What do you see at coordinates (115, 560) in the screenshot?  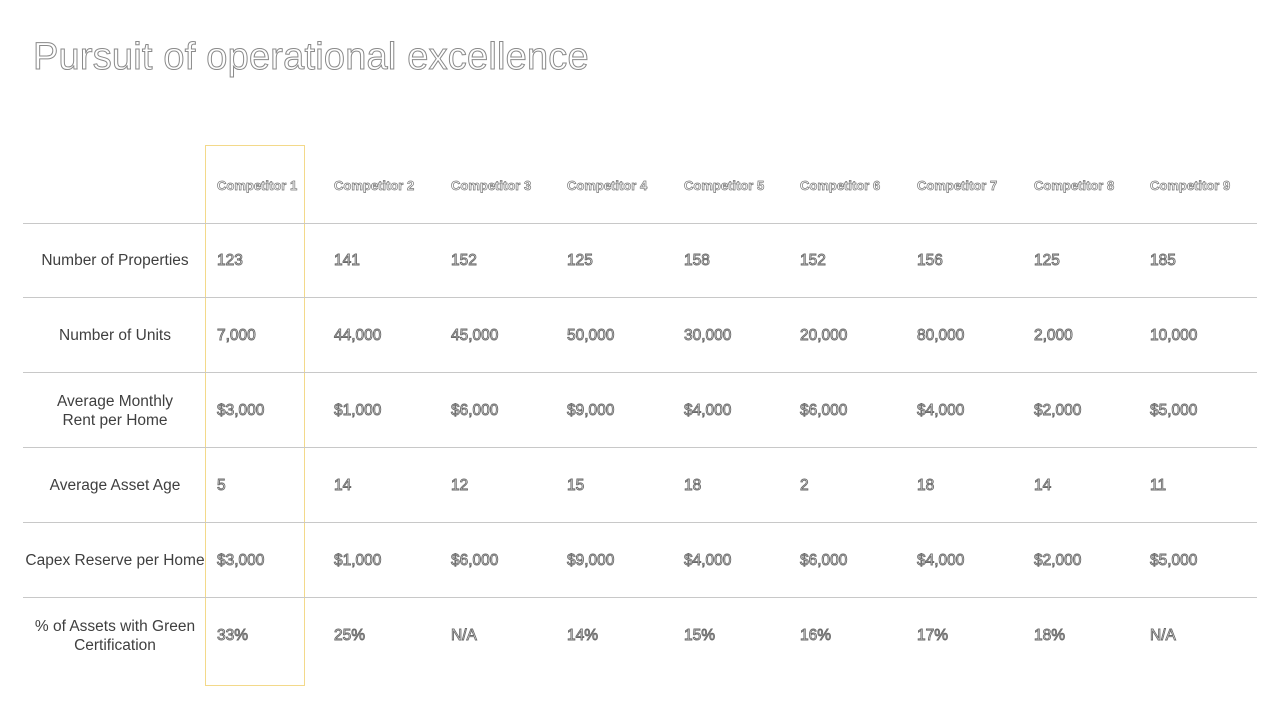 I see `row-label: Capex Reserve per Home` at bounding box center [115, 560].